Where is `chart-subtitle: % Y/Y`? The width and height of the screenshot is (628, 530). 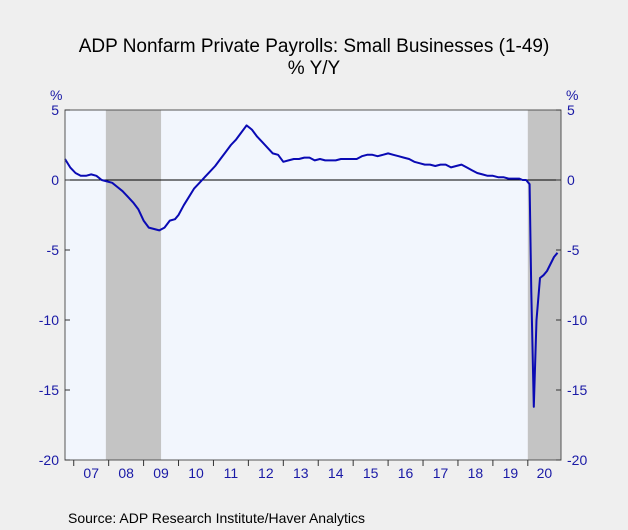
chart-subtitle: % Y/Y is located at coordinates (314, 68).